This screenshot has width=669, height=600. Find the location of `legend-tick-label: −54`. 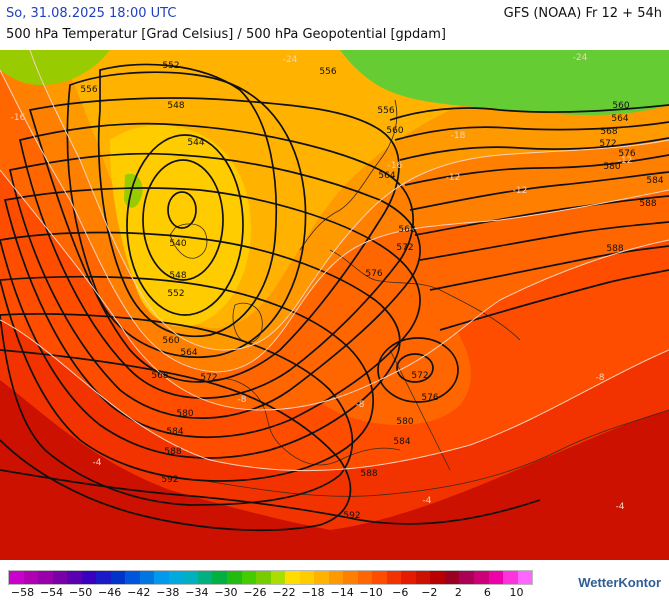

legend-tick-label: −54 is located at coordinates (51, 592).